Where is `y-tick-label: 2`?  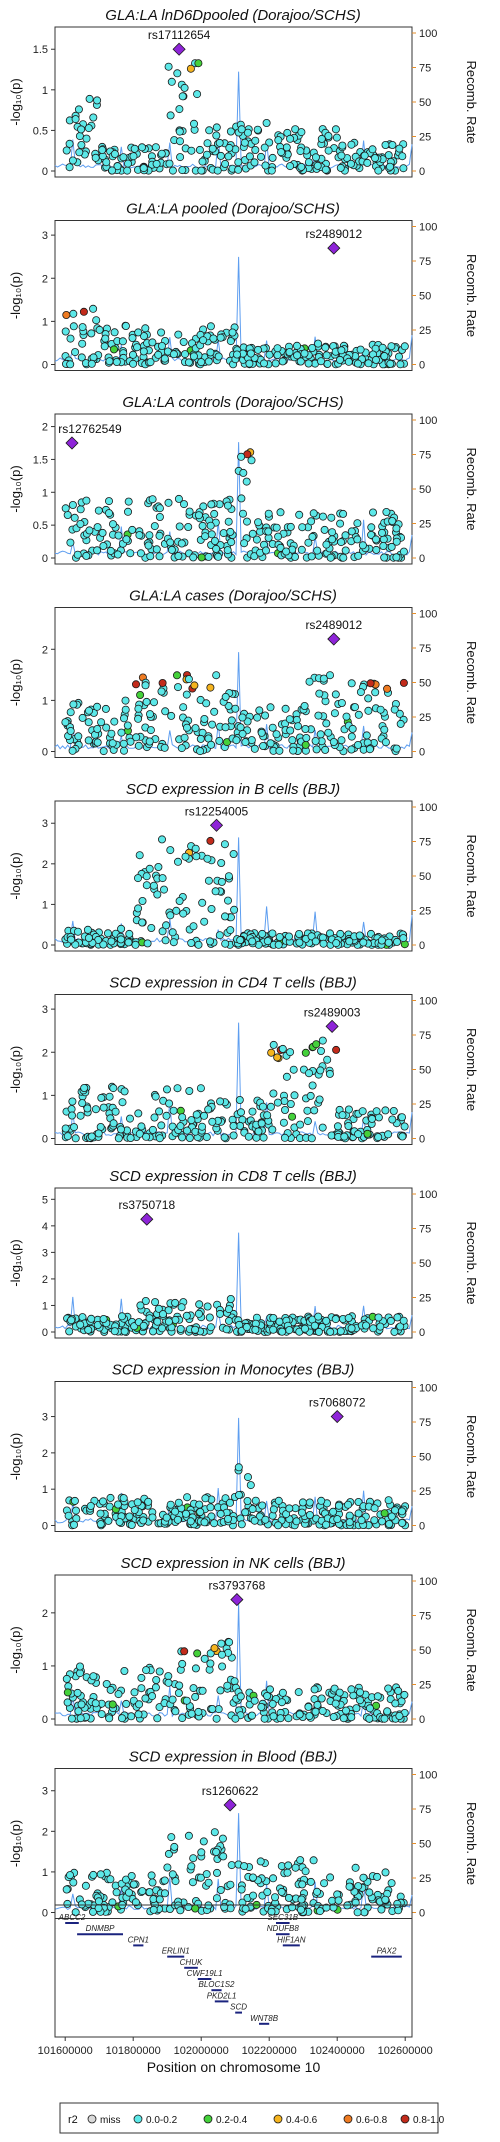 y-tick-label: 2 is located at coordinates (45, 1280).